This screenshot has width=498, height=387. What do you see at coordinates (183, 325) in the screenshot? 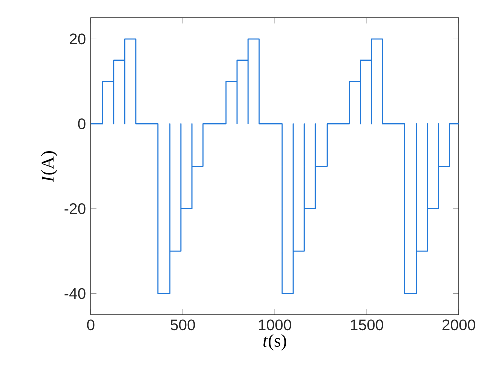
I see `x-tick-label: 500` at bounding box center [183, 325].